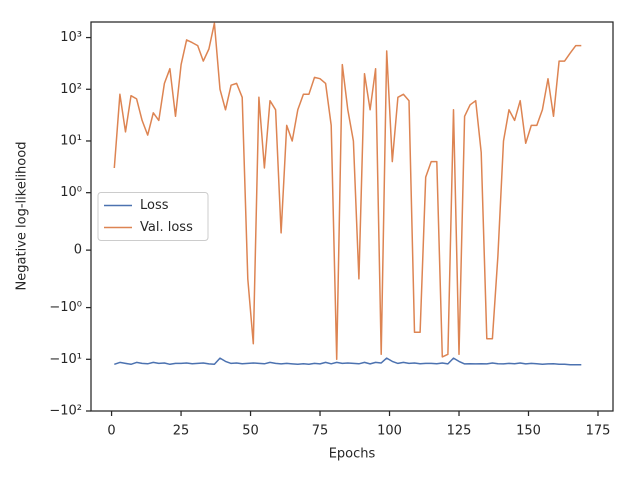 The width and height of the screenshot is (640, 480). I want to click on x-tick-label: 100, so click(389, 431).